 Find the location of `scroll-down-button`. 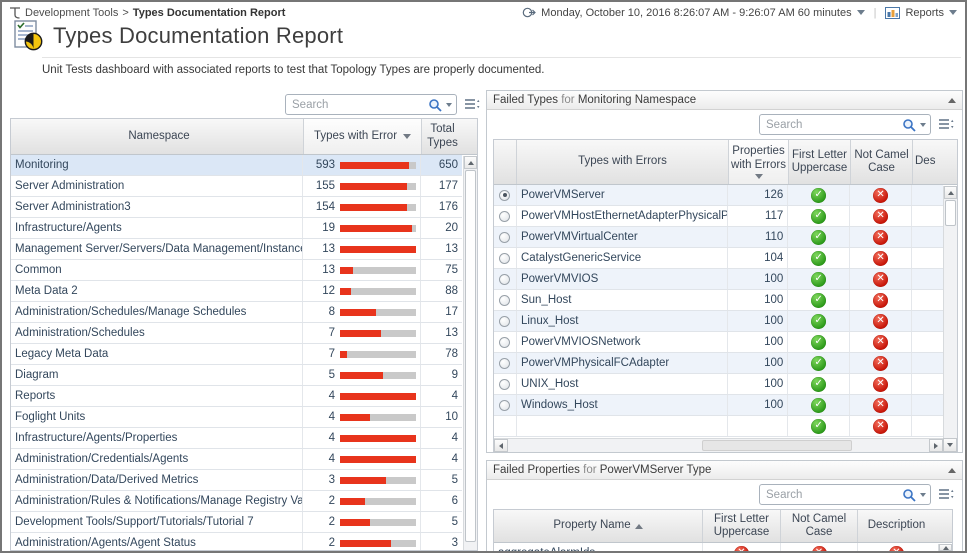

scroll-down-button is located at coordinates (950, 445).